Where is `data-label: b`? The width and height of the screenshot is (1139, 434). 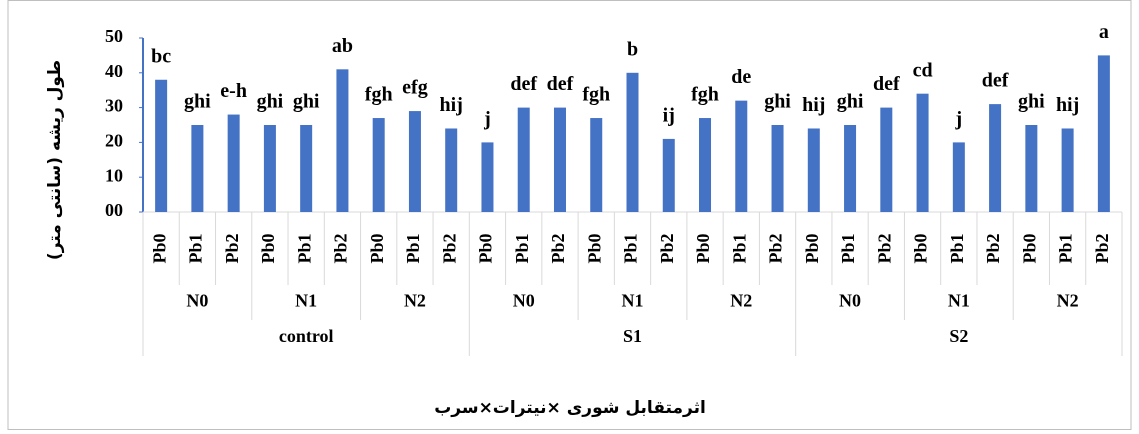
data-label: b is located at coordinates (632, 49).